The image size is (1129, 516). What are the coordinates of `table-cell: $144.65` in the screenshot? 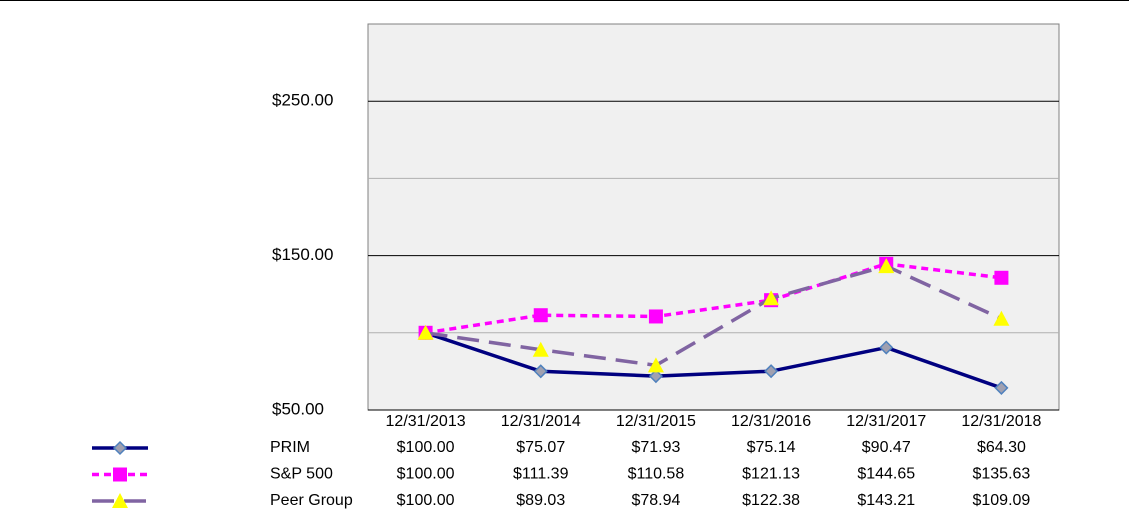 It's located at (886, 474).